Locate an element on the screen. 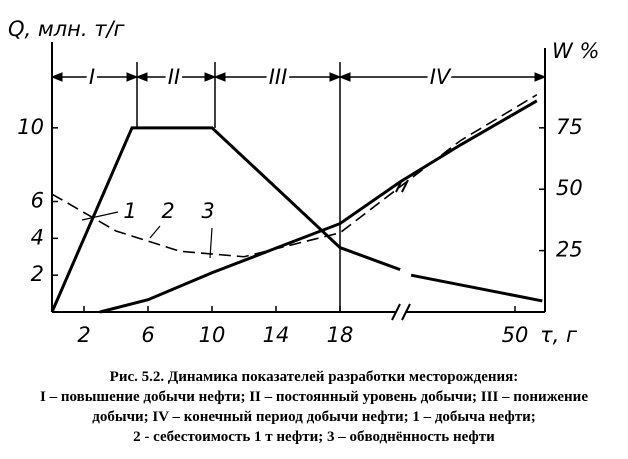 The image size is (628, 459). y-axis-label: Q, млн. т/г is located at coordinates (67, 29).